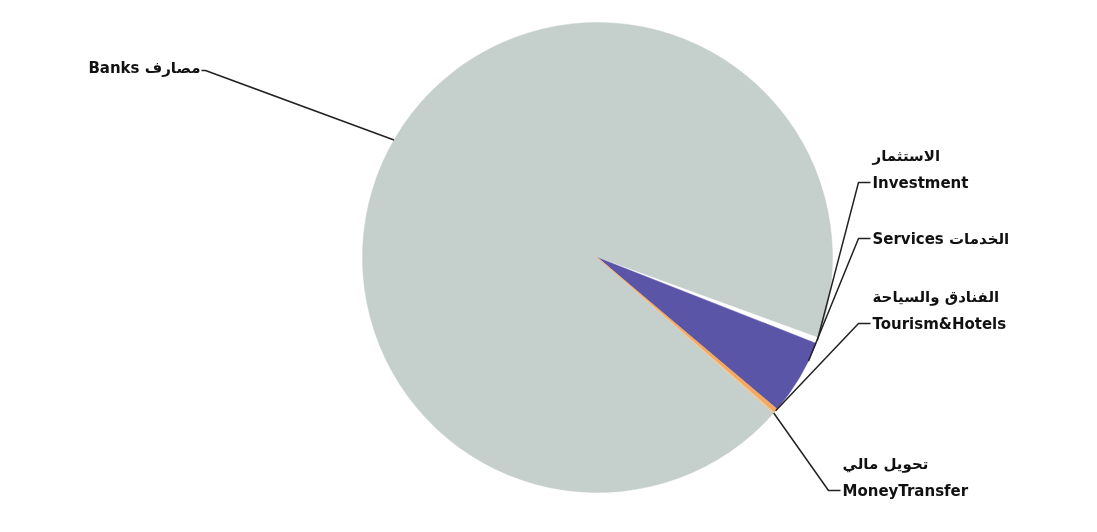 This screenshot has height=532, width=1097. Describe the element at coordinates (941, 238) in the screenshot. I see `slice-label: Services الخدمات` at that location.